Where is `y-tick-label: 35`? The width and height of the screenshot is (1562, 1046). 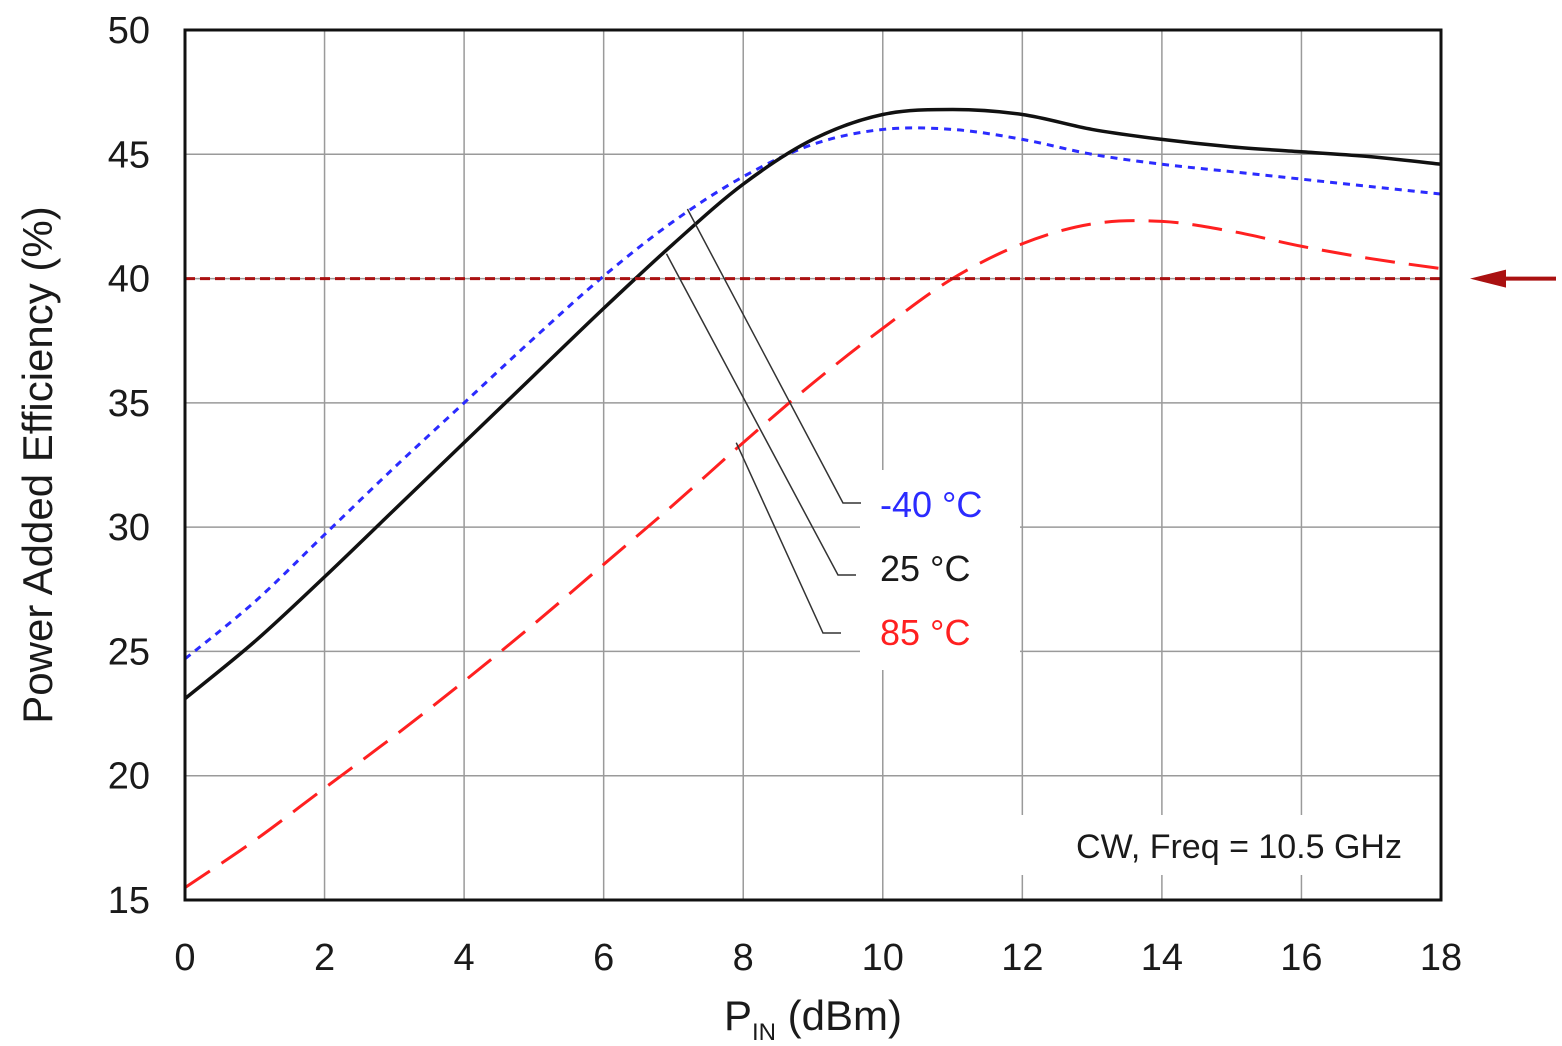
y-tick-label: 35 is located at coordinates (129, 404).